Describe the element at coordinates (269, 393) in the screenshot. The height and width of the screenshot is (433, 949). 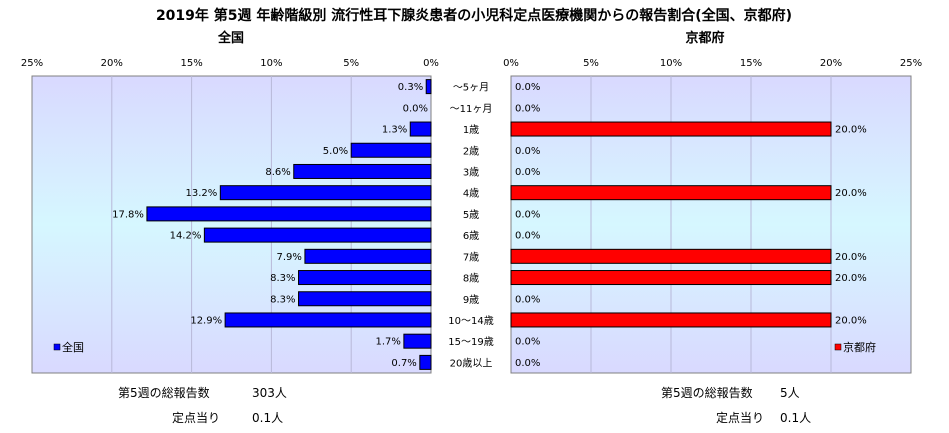
I see `national-total-value: 303人` at that location.